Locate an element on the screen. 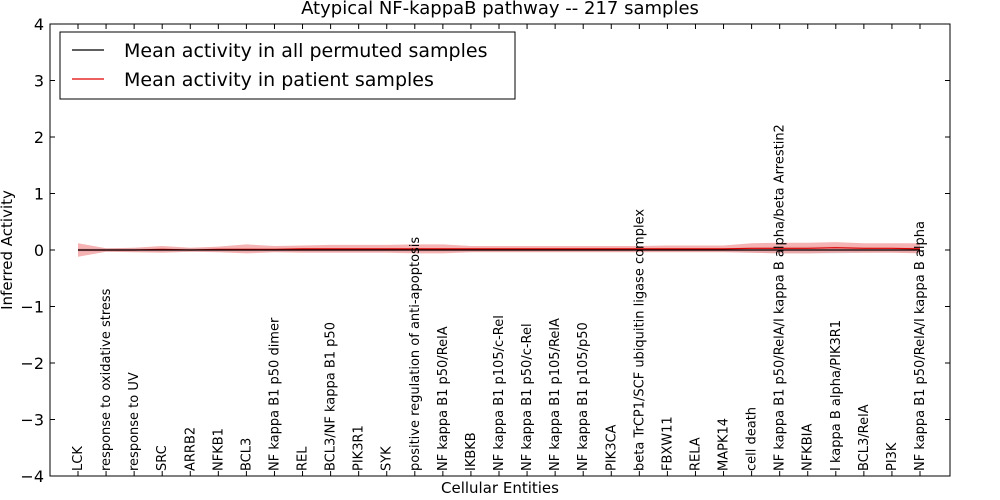 The height and width of the screenshot is (500, 1000). x-tick-label: BCL3/RelA is located at coordinates (864, 437).